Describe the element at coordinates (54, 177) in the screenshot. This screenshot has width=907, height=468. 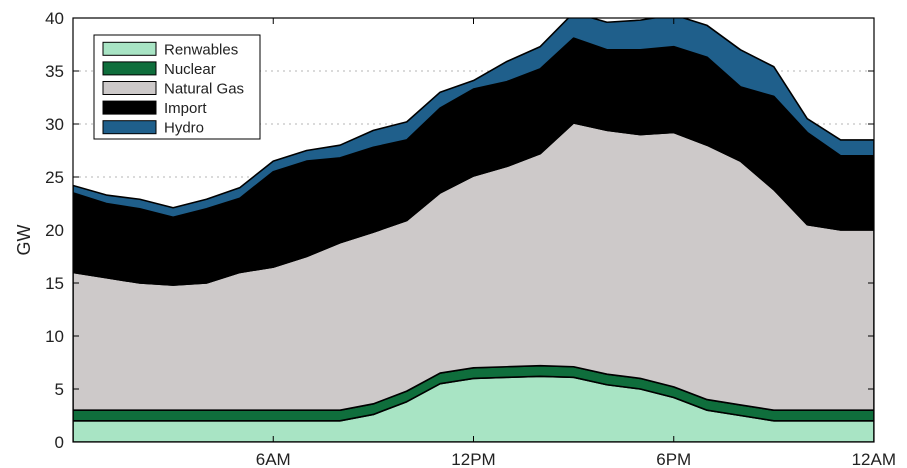
I see `y-tick-label: 25` at that location.